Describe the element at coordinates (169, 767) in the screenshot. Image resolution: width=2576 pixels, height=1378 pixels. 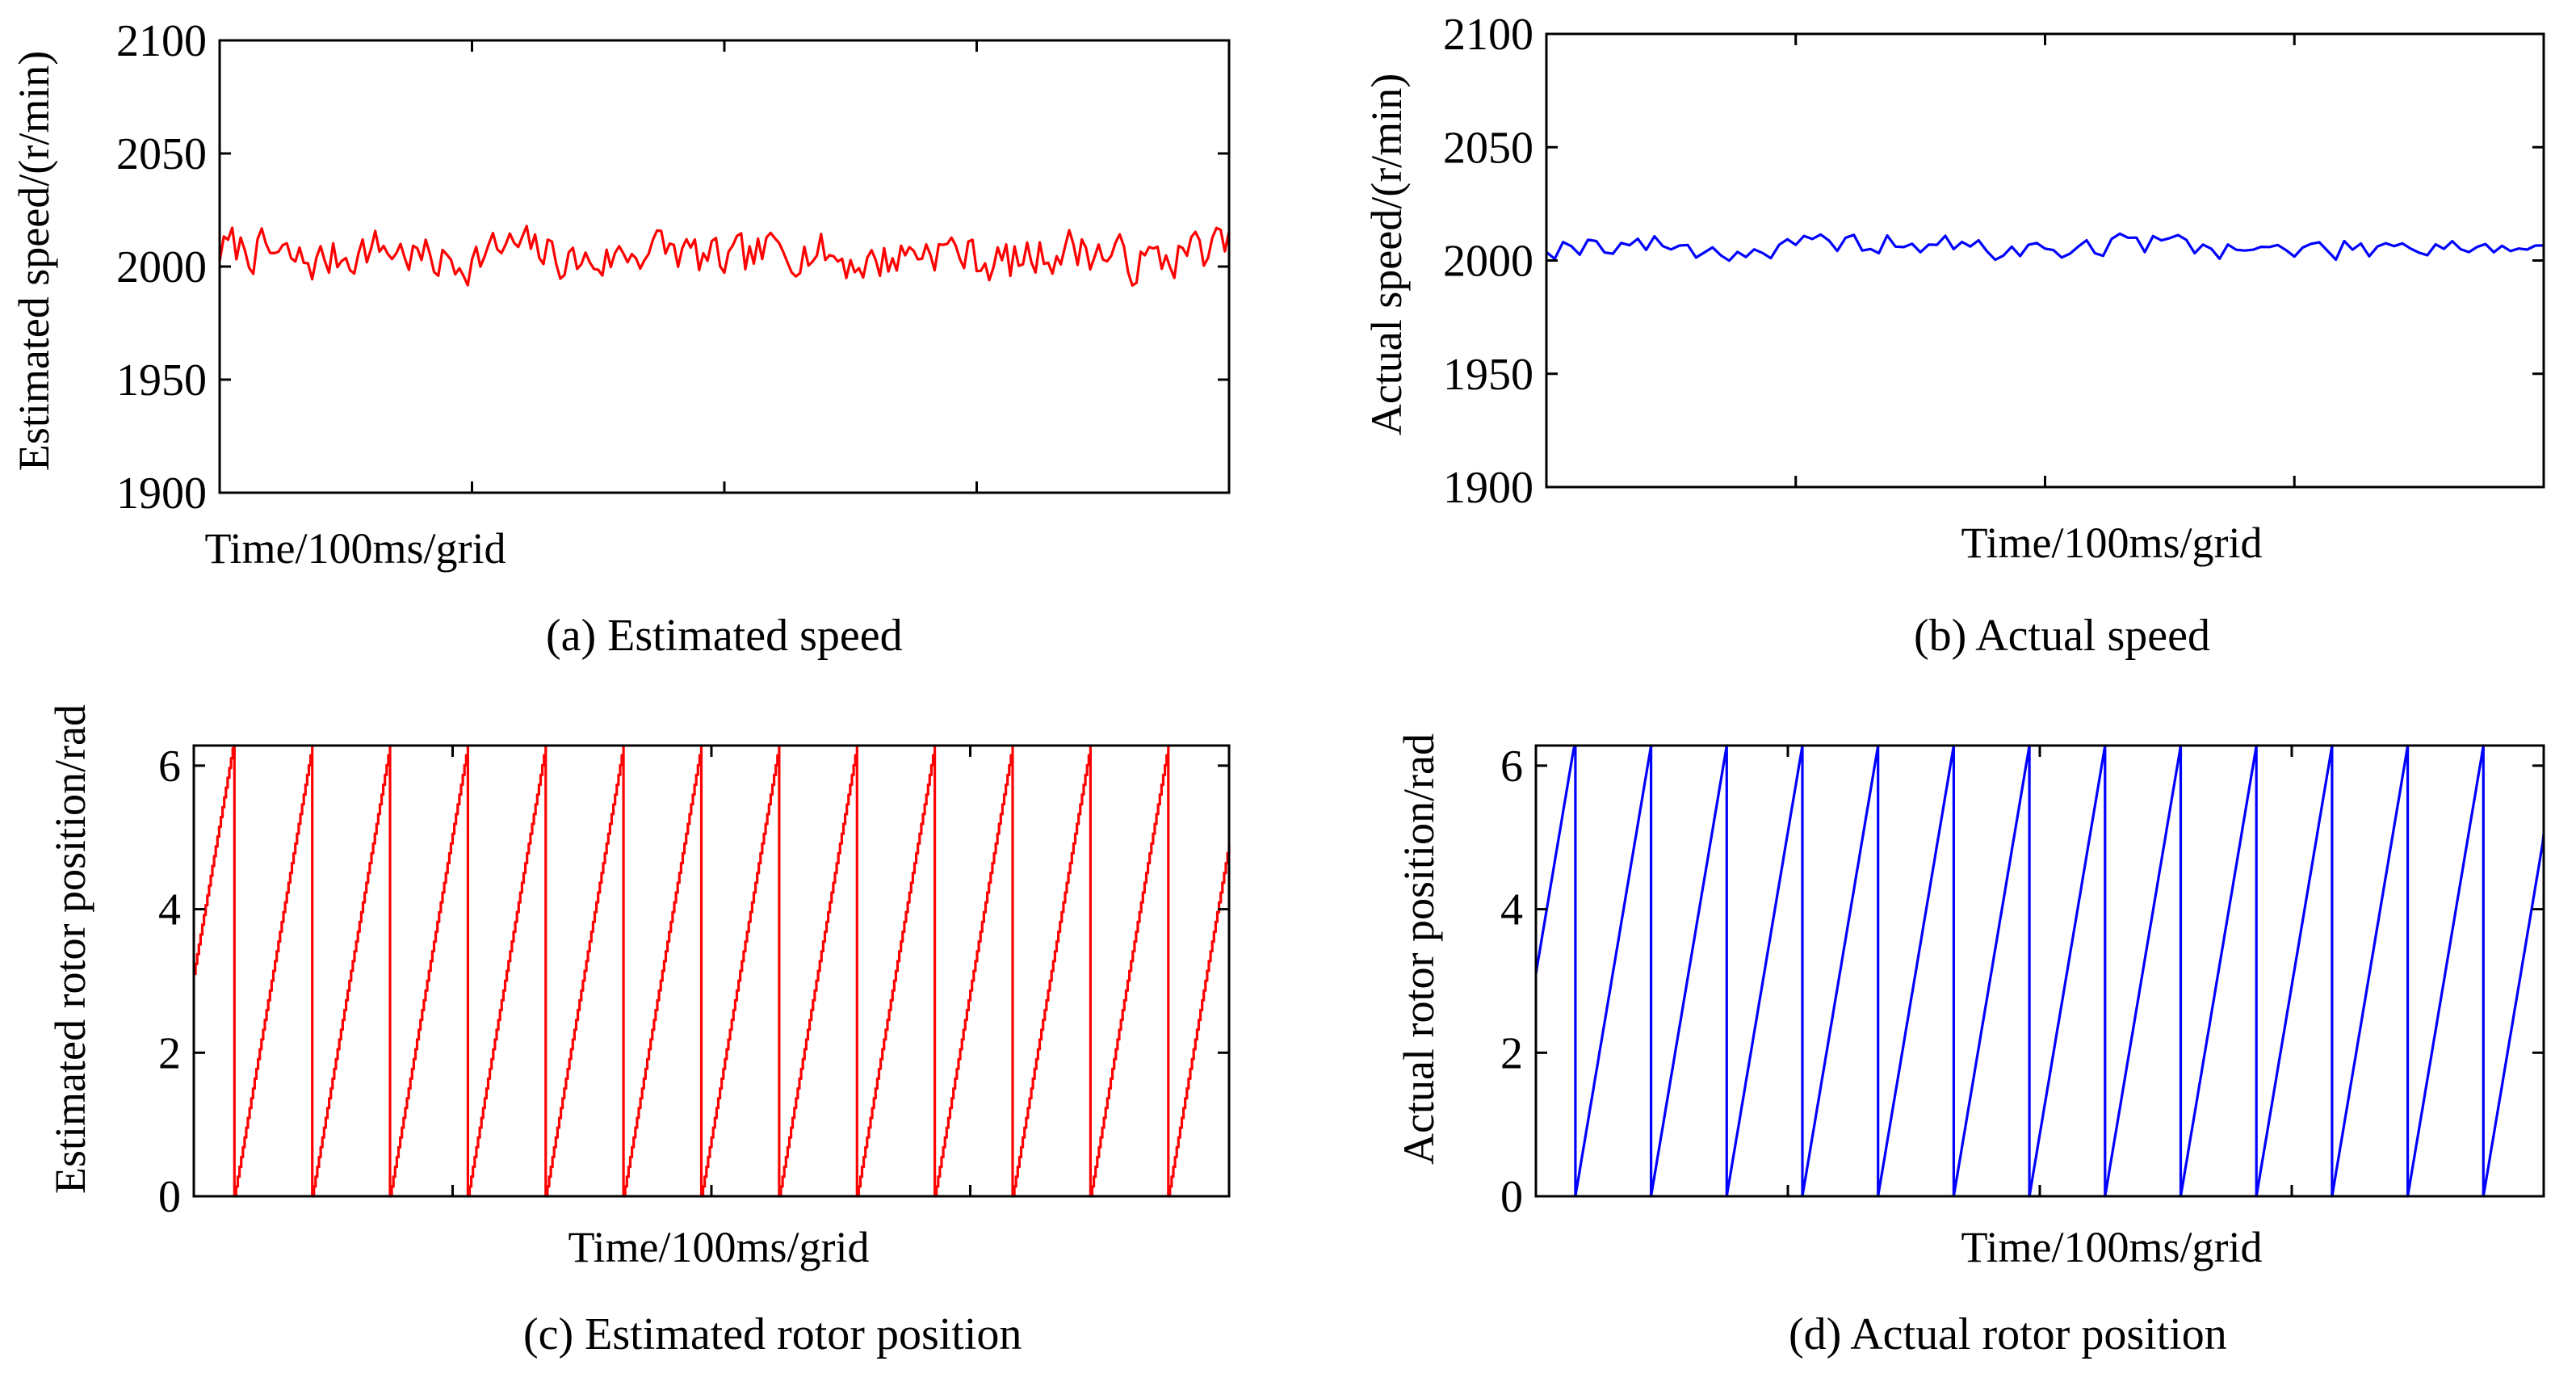
I see `chart-c-ytick-label: 6` at that location.